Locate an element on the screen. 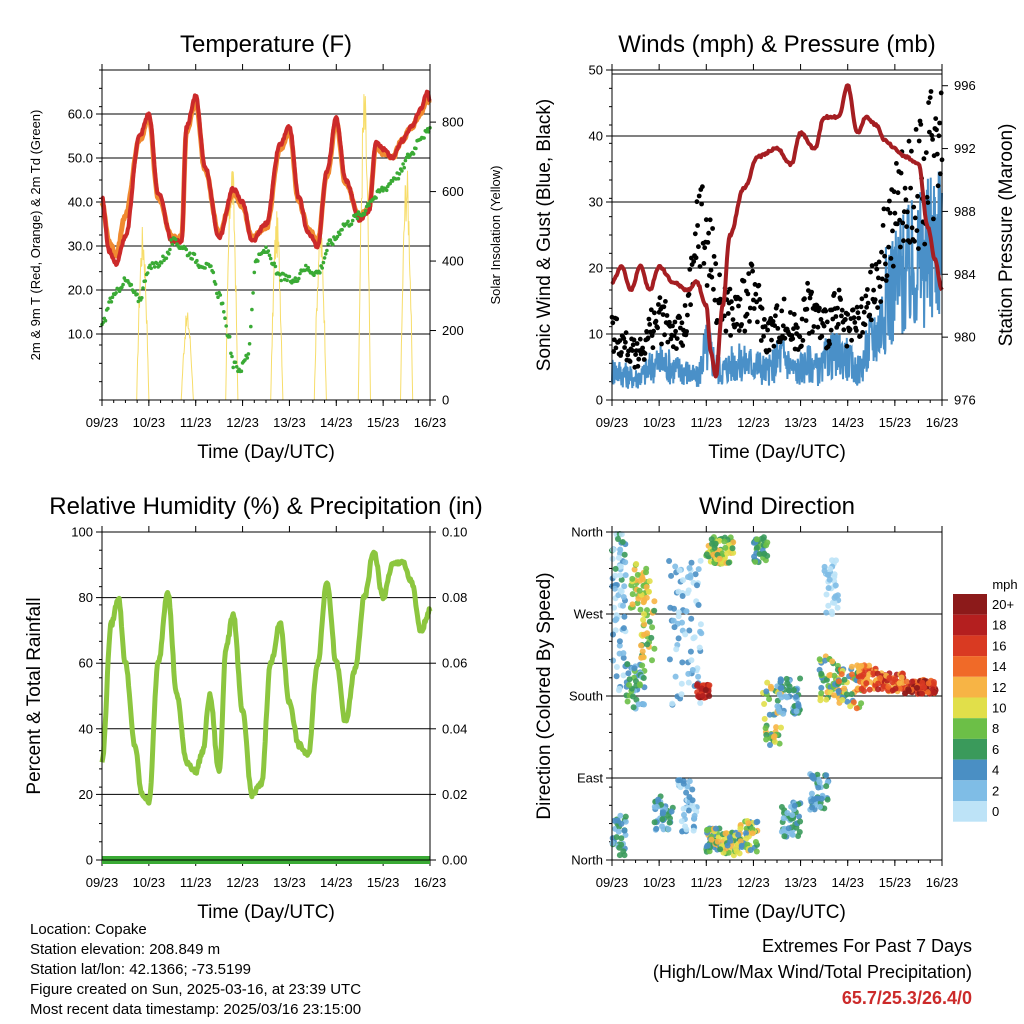 The image size is (1024, 1024). legend-label: 10 is located at coordinates (999, 708).